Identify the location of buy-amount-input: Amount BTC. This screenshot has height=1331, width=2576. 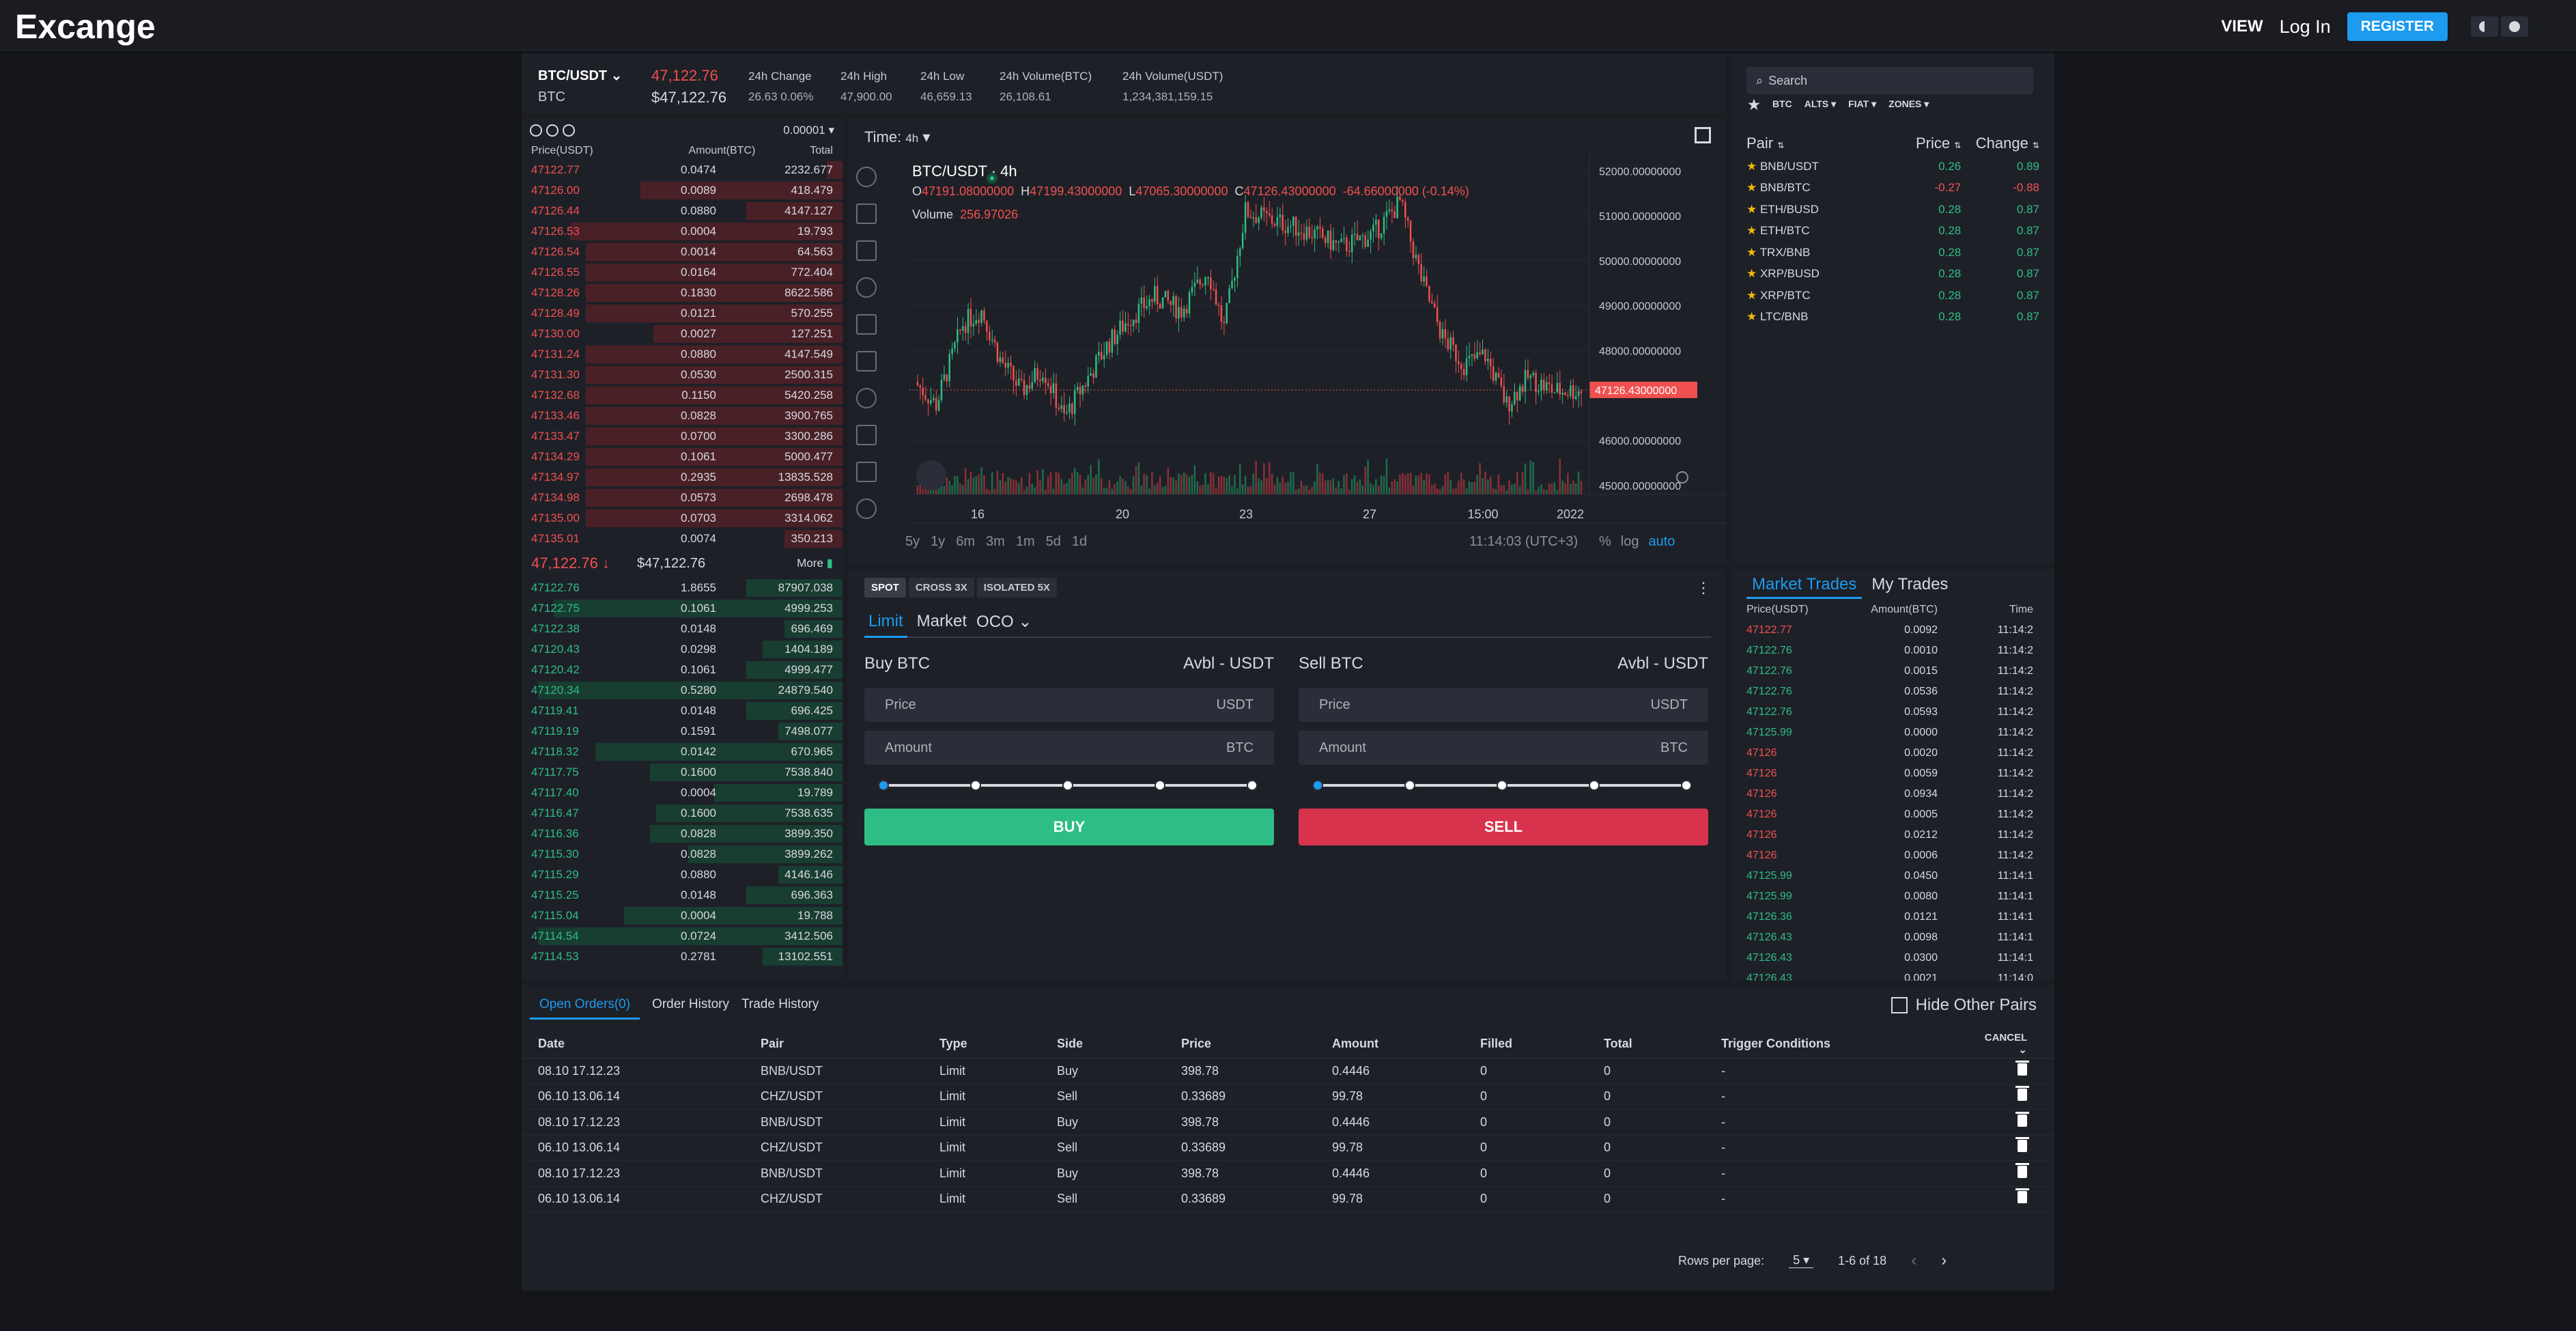
(1069, 748).